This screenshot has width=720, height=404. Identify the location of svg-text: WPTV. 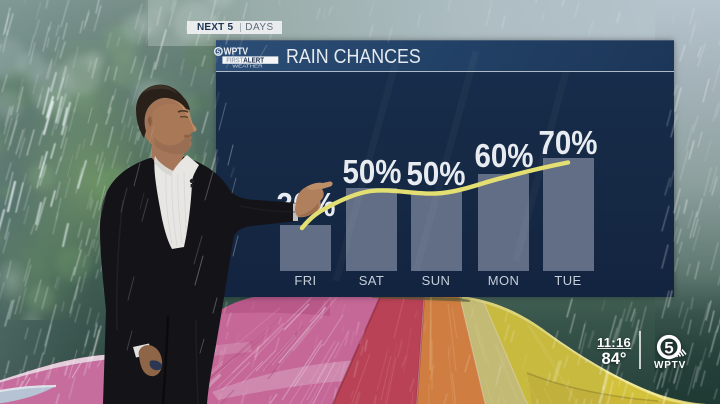
(236, 52).